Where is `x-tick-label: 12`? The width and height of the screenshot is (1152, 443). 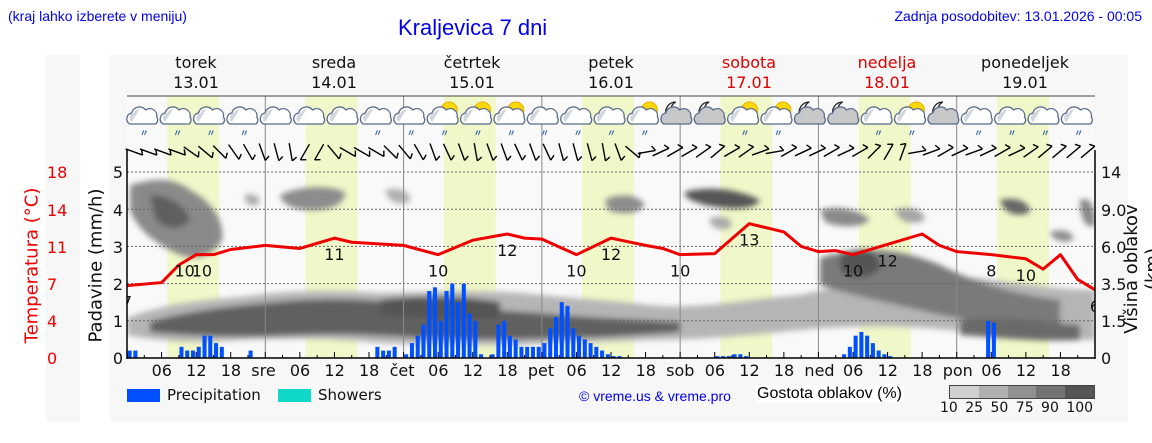
x-tick-label: 12 is located at coordinates (1026, 370).